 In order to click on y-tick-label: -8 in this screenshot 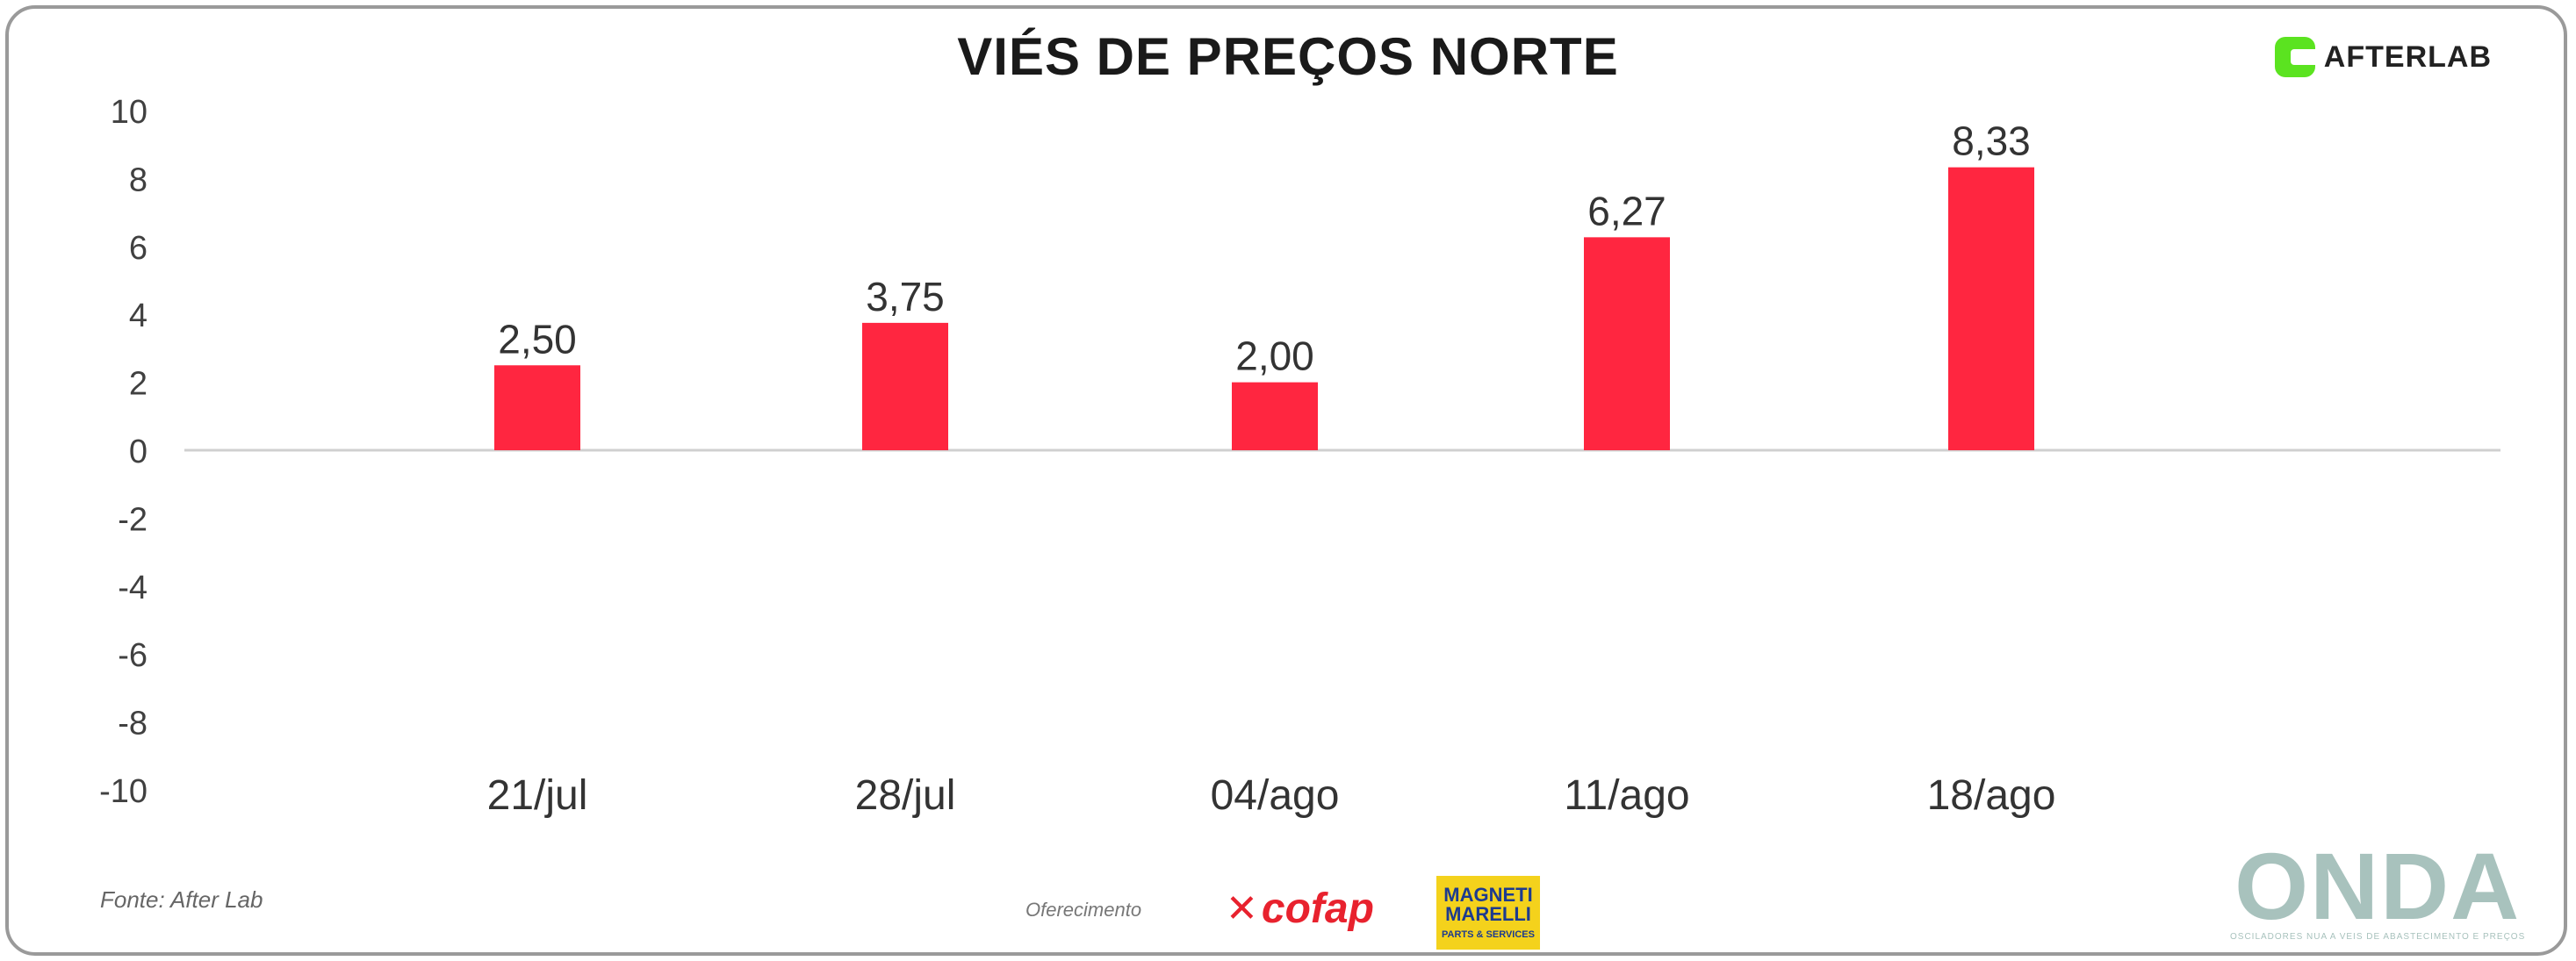, I will do `click(133, 724)`.